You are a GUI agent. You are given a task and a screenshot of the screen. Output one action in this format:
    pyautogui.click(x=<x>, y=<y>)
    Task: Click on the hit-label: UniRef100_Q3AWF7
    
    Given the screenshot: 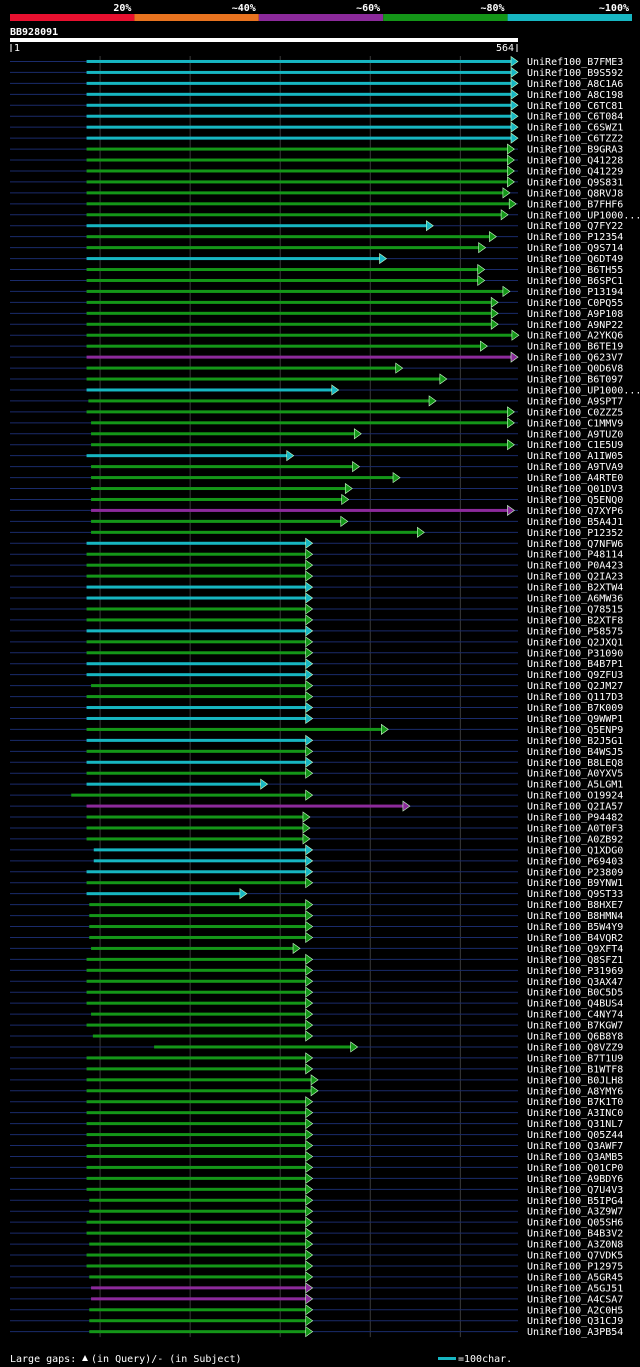 What is the action you would take?
    pyautogui.click(x=575, y=1146)
    